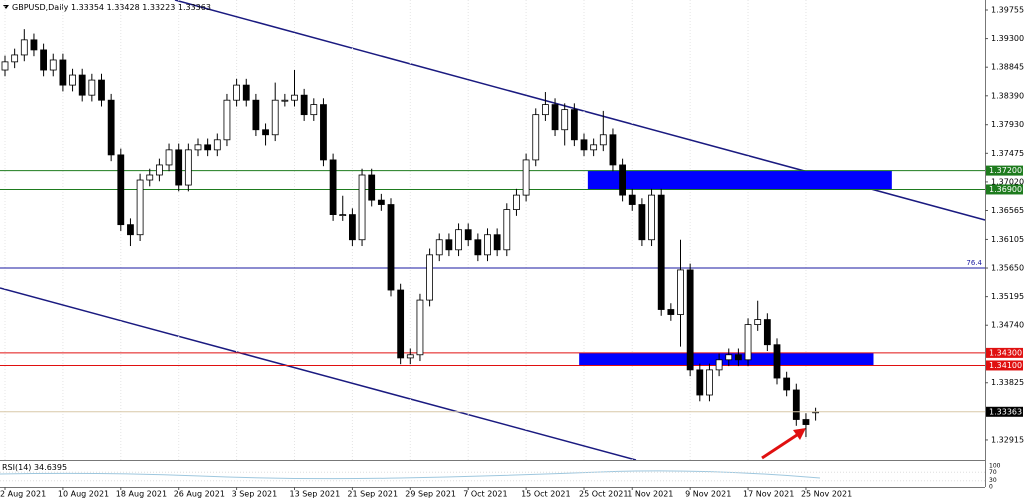  What do you see at coordinates (1007, 382) in the screenshot?
I see `y-tick-label: 1.33825` at bounding box center [1007, 382].